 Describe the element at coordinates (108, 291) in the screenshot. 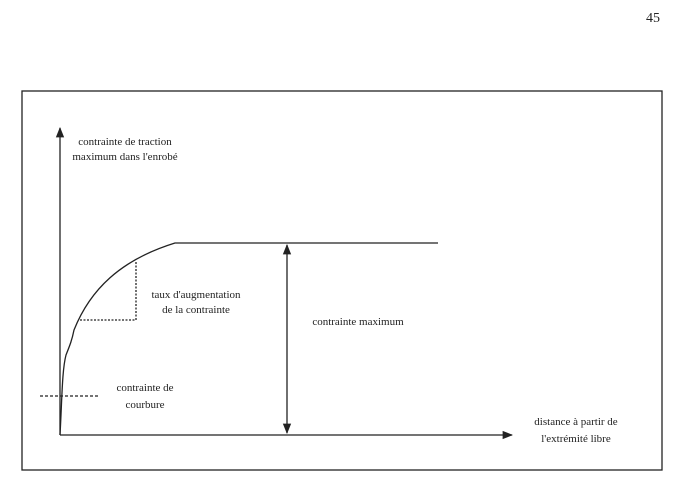

I see `rate-tangent` at that location.